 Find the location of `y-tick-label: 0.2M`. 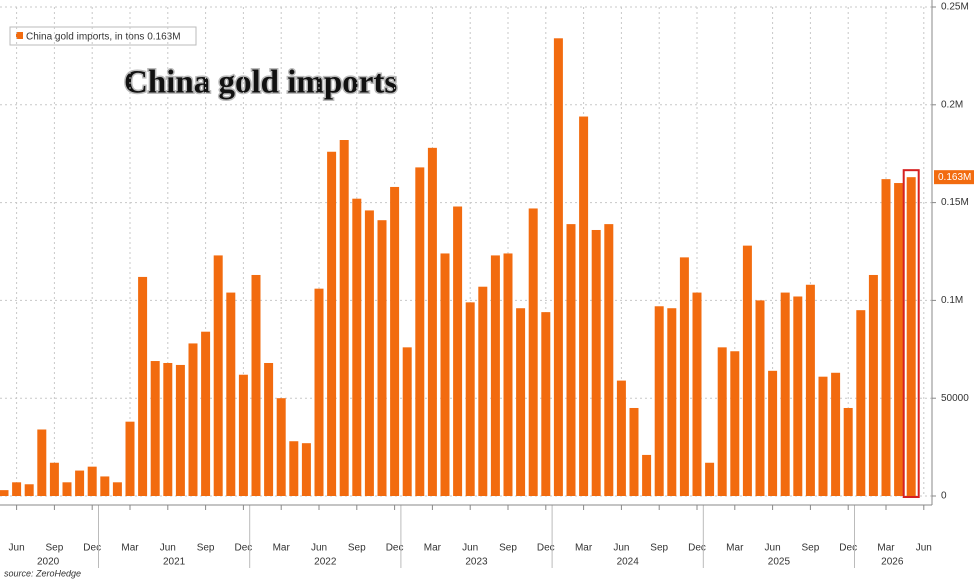

y-tick-label: 0.2M is located at coordinates (952, 104).